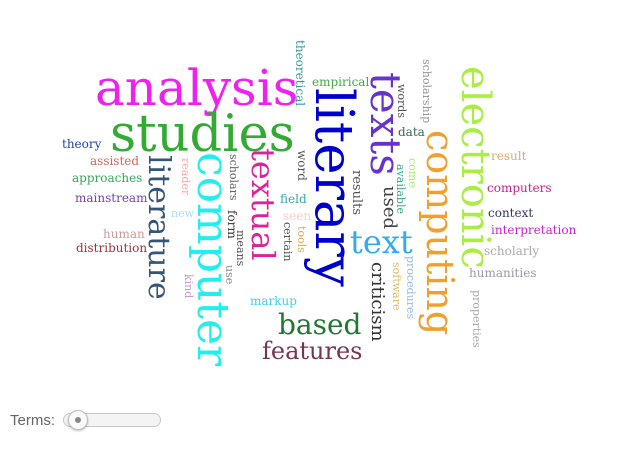  What do you see at coordinates (300, 73) in the screenshot?
I see `cloud-word-theoretical: theoretical` at bounding box center [300, 73].